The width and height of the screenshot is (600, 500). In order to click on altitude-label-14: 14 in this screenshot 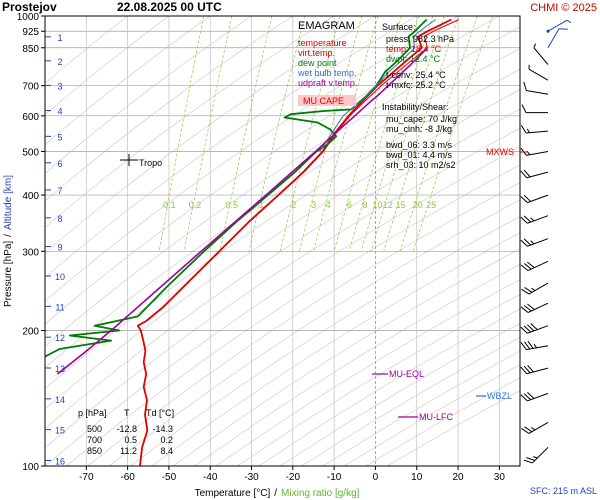, I will do `click(60, 400)`.